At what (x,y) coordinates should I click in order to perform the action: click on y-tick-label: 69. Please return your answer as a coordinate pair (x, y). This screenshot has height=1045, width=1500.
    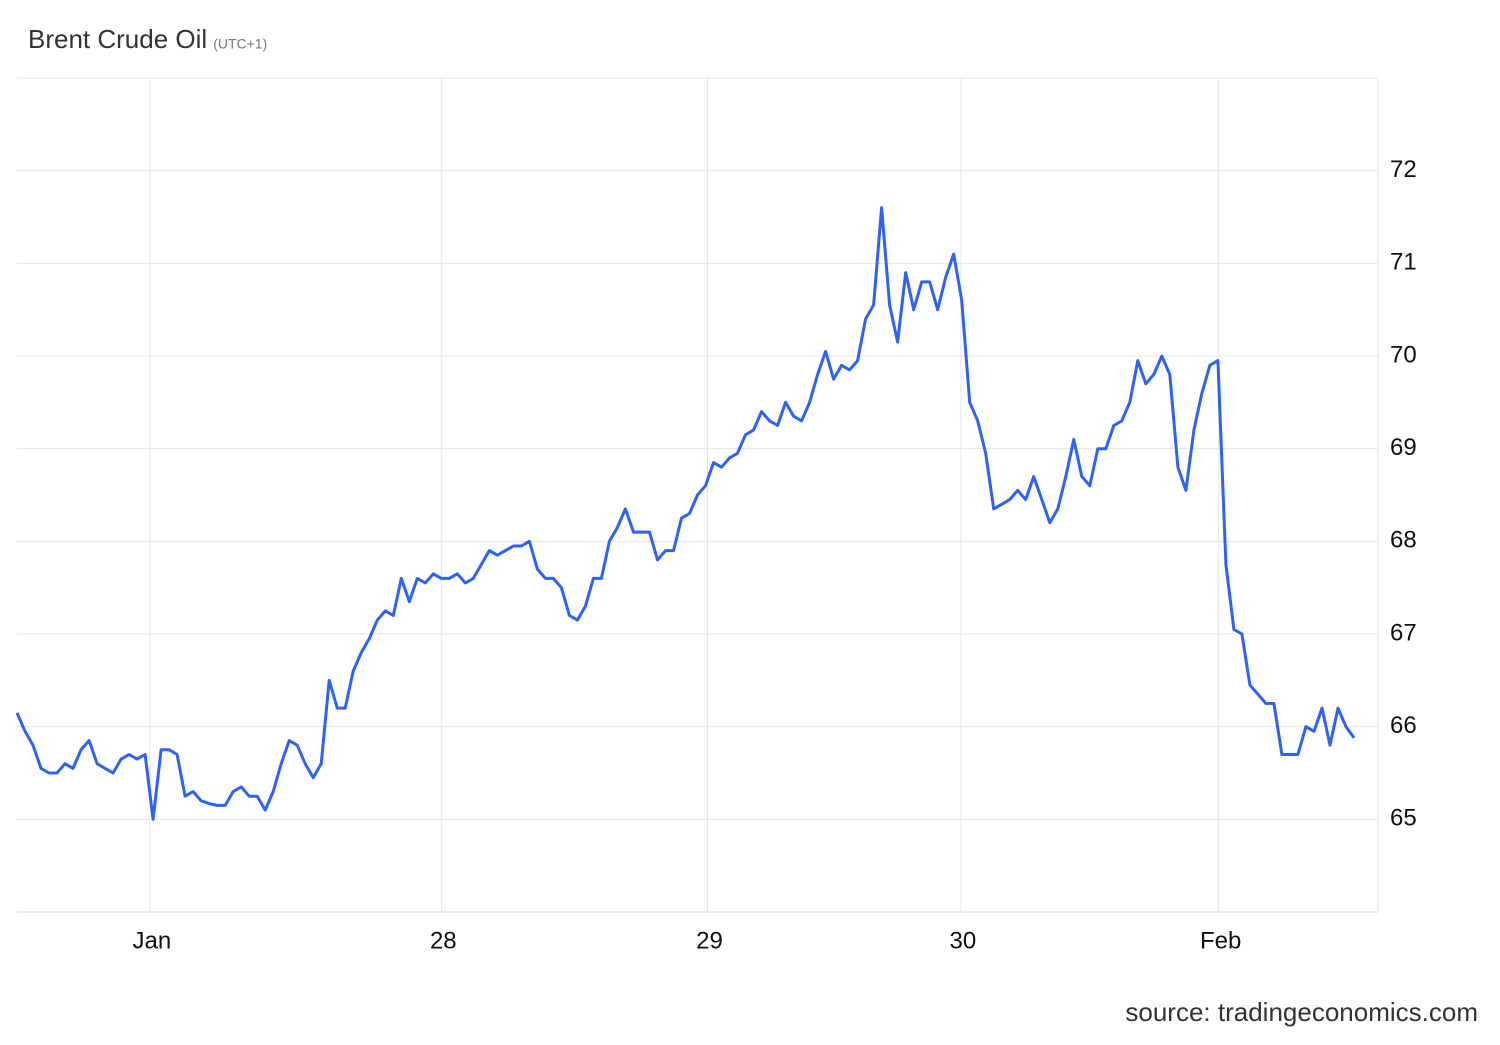
    Looking at the image, I should click on (1403, 447).